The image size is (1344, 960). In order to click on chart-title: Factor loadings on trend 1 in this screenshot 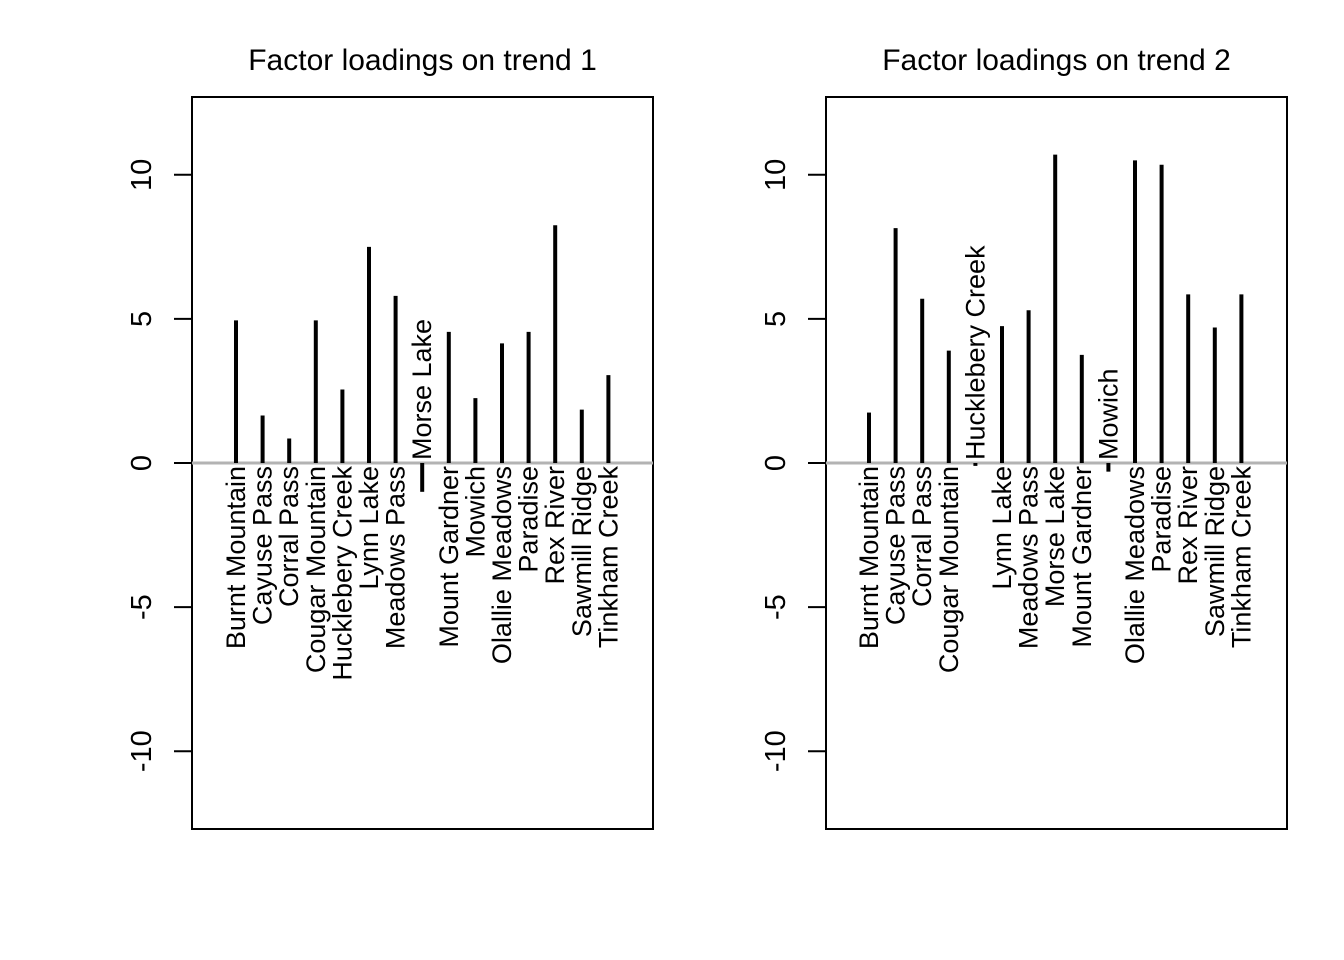, I will do `click(422, 60)`.